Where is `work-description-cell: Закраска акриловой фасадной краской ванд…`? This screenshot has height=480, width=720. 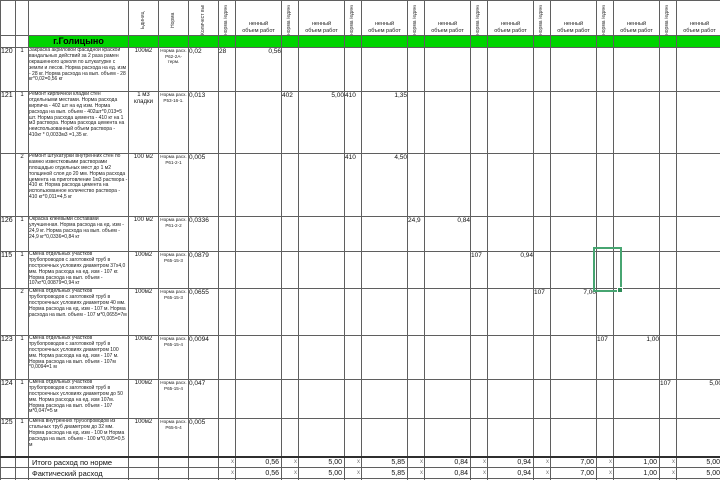
work-description-cell: Закраска акриловой фасадной краской ванд… is located at coordinates (78, 69).